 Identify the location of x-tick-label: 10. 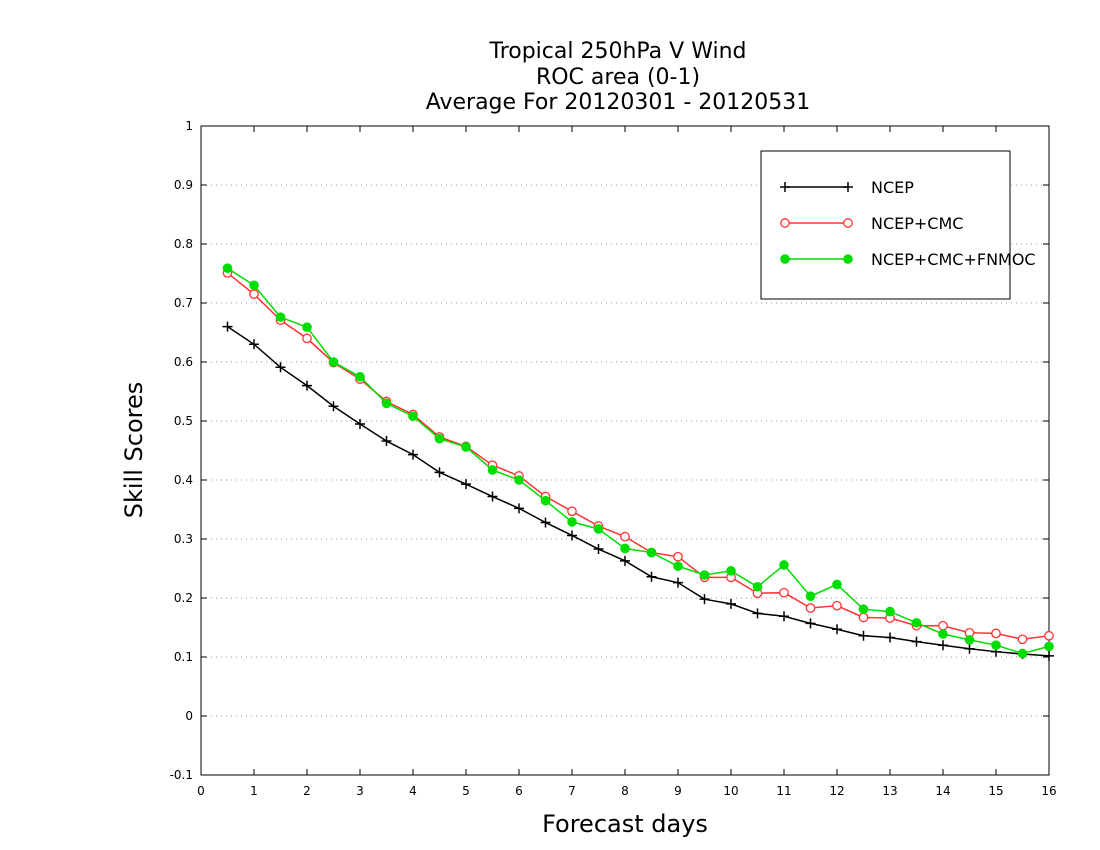
(730, 791).